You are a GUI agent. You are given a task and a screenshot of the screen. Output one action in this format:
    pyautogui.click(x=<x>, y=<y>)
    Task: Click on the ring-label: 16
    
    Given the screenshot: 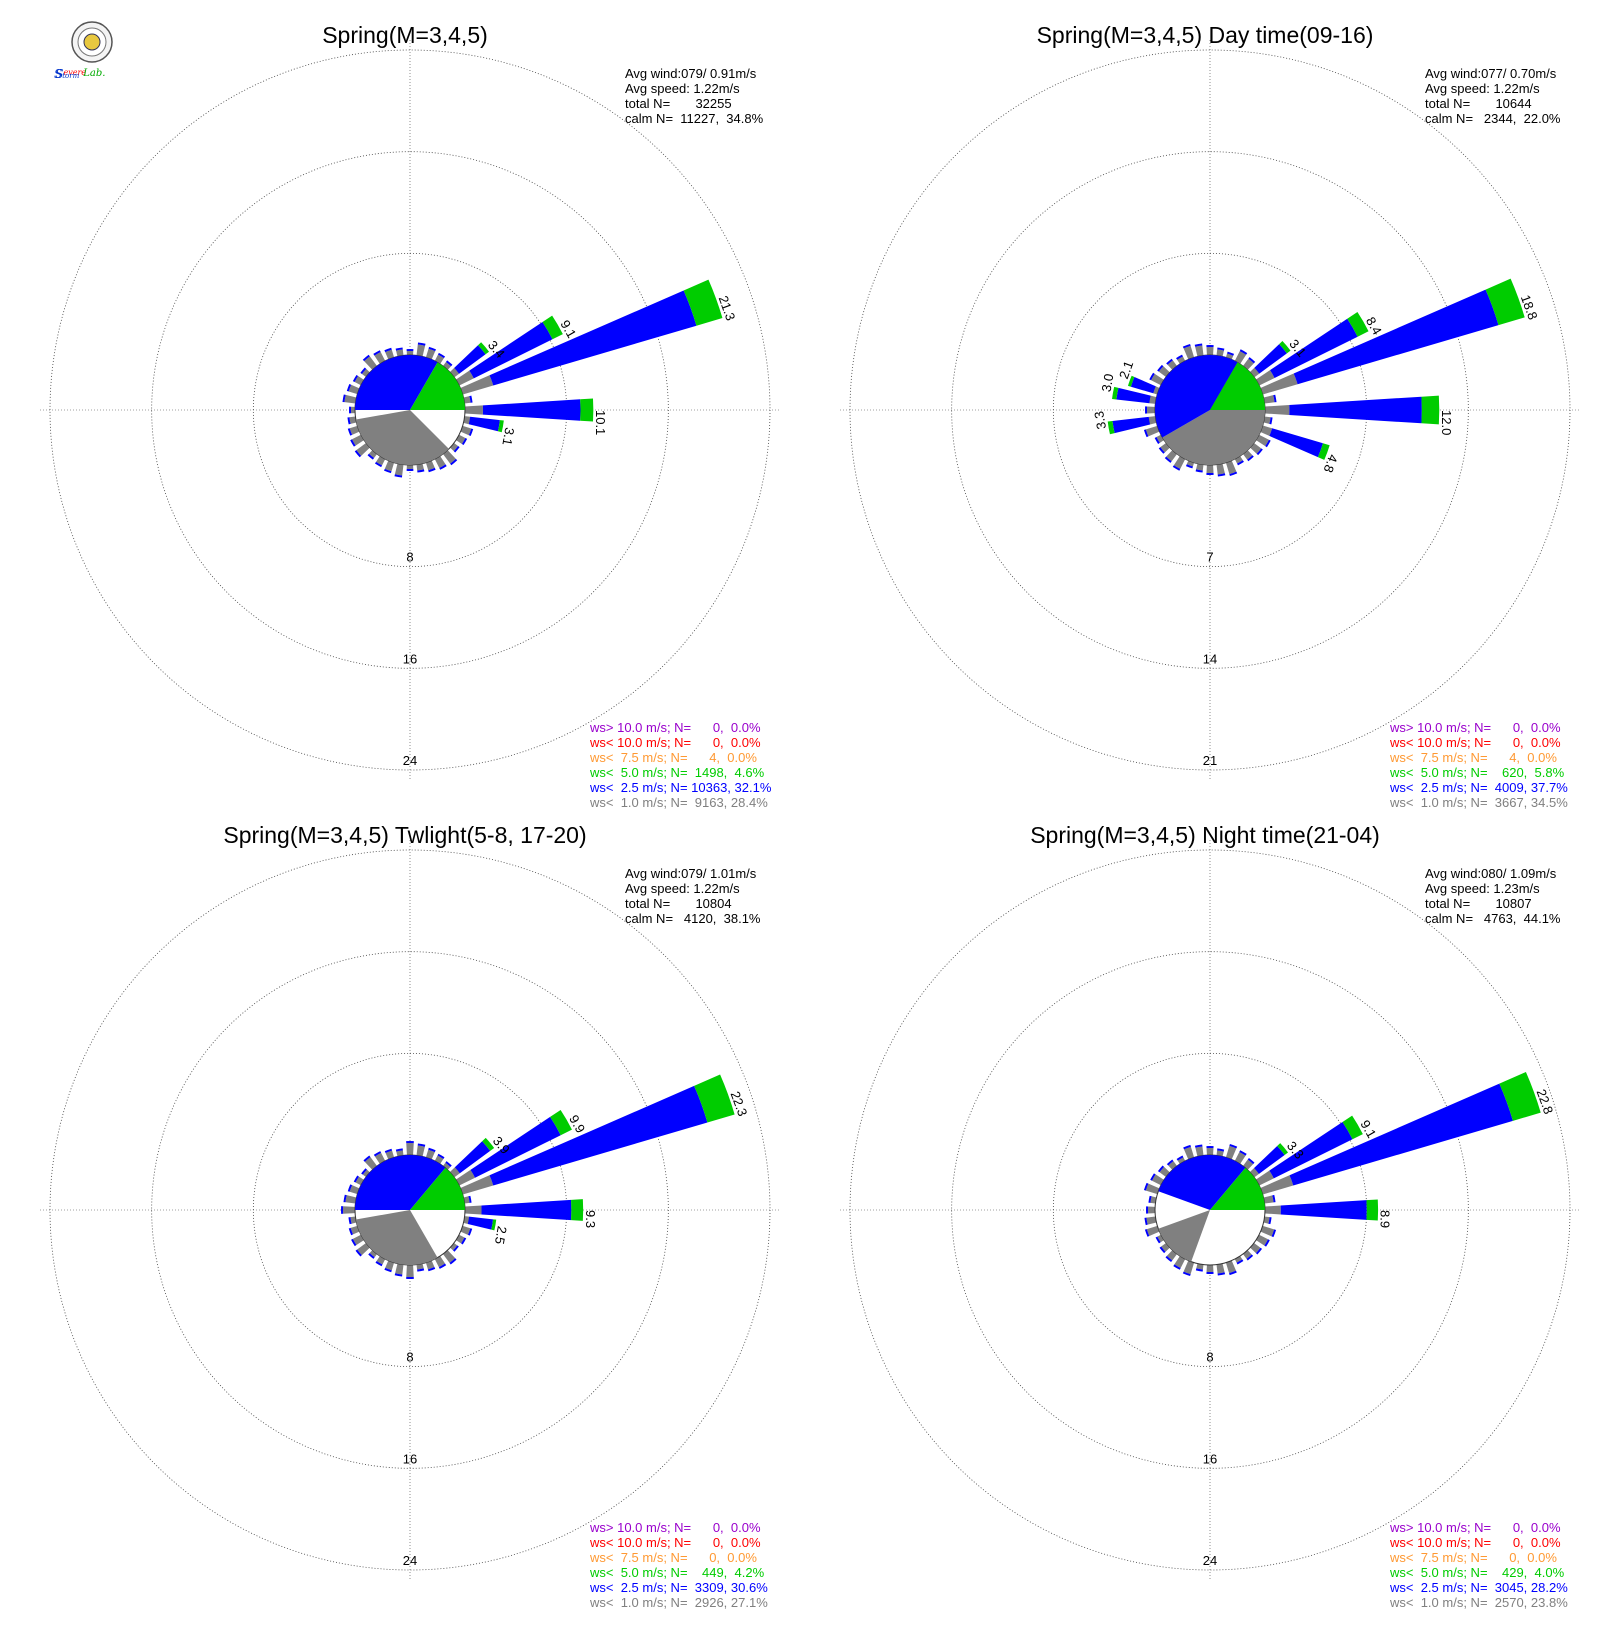 What is the action you would take?
    pyautogui.click(x=1210, y=1458)
    